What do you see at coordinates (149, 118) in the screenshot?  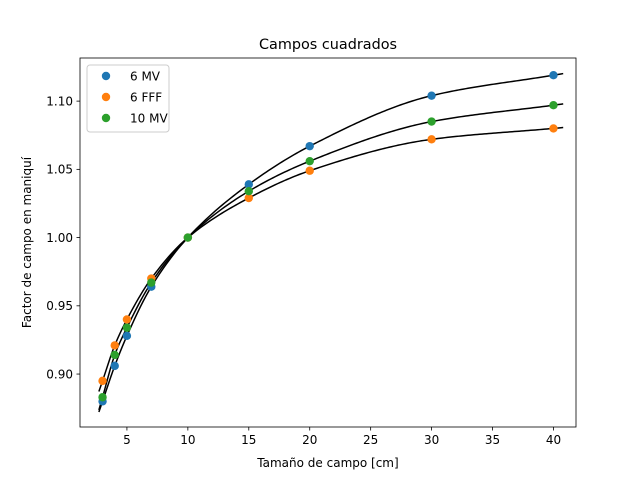 I see `legend-label: 10 MV` at bounding box center [149, 118].